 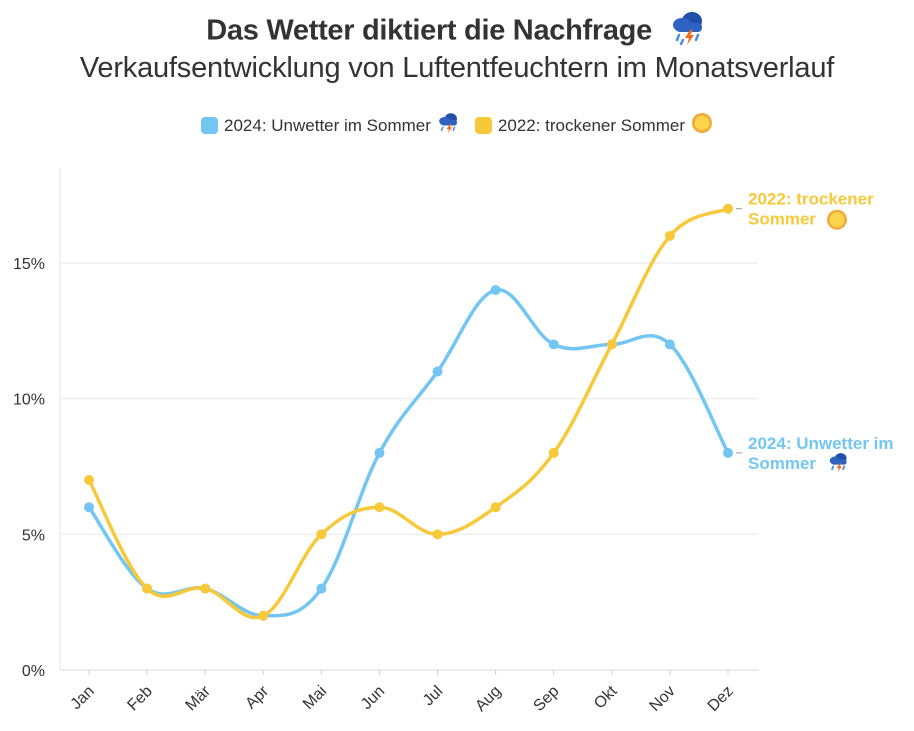 I want to click on legend-item-2022: 2022: trockener Sommer, so click(x=593, y=125).